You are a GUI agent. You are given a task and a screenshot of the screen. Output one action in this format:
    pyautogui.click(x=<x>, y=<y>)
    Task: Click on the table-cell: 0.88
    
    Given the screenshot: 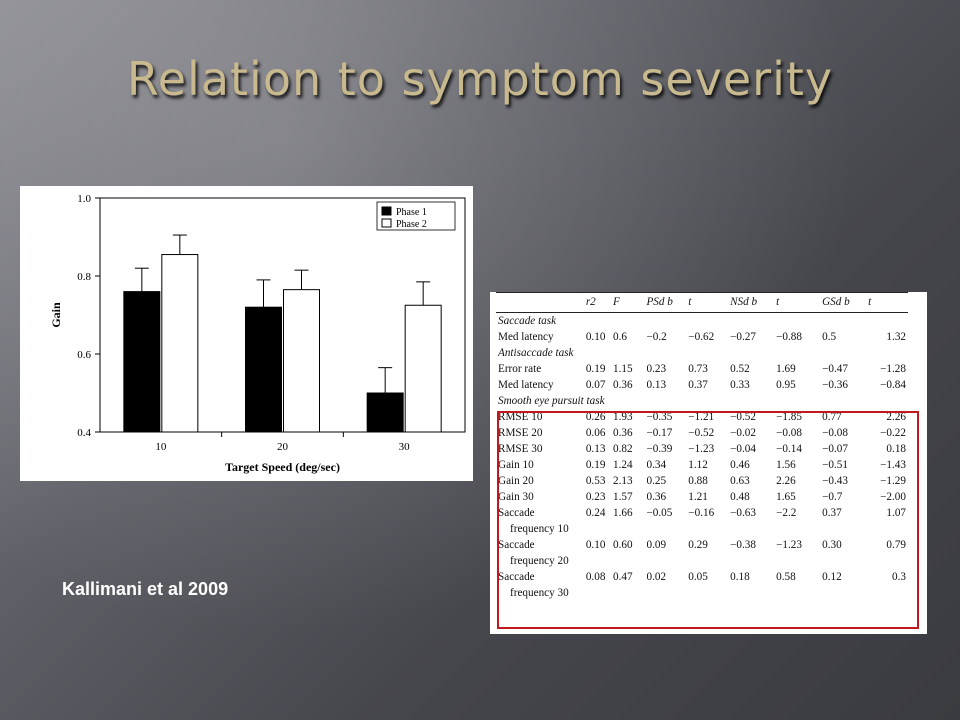 What is the action you would take?
    pyautogui.click(x=698, y=481)
    